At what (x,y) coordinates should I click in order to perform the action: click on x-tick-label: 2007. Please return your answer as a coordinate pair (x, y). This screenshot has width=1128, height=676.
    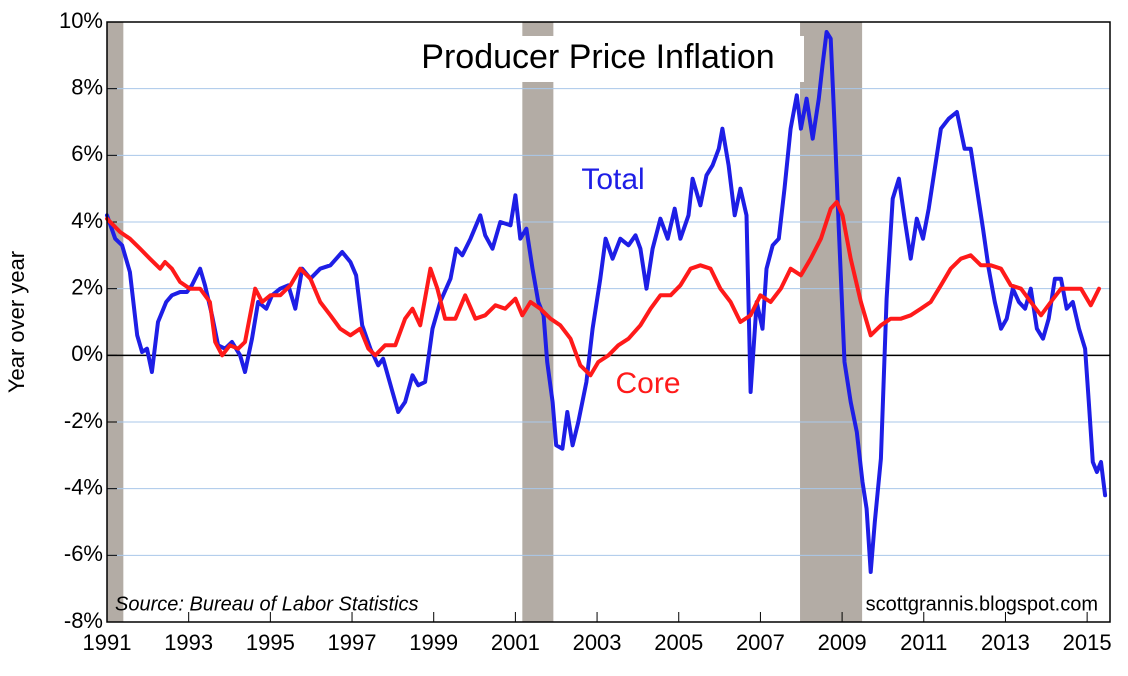
    Looking at the image, I should click on (760, 642).